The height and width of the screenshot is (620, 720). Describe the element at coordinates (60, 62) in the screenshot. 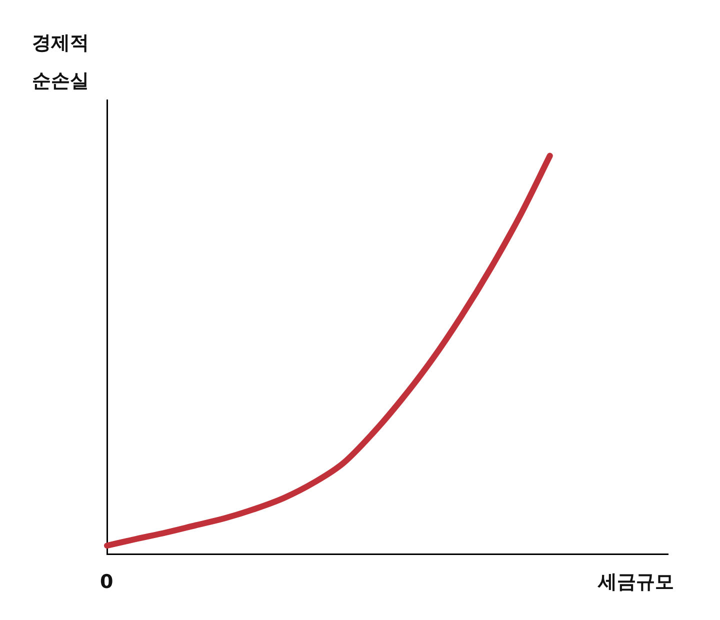

I see `y-axis-title: 경제적 순손실` at that location.